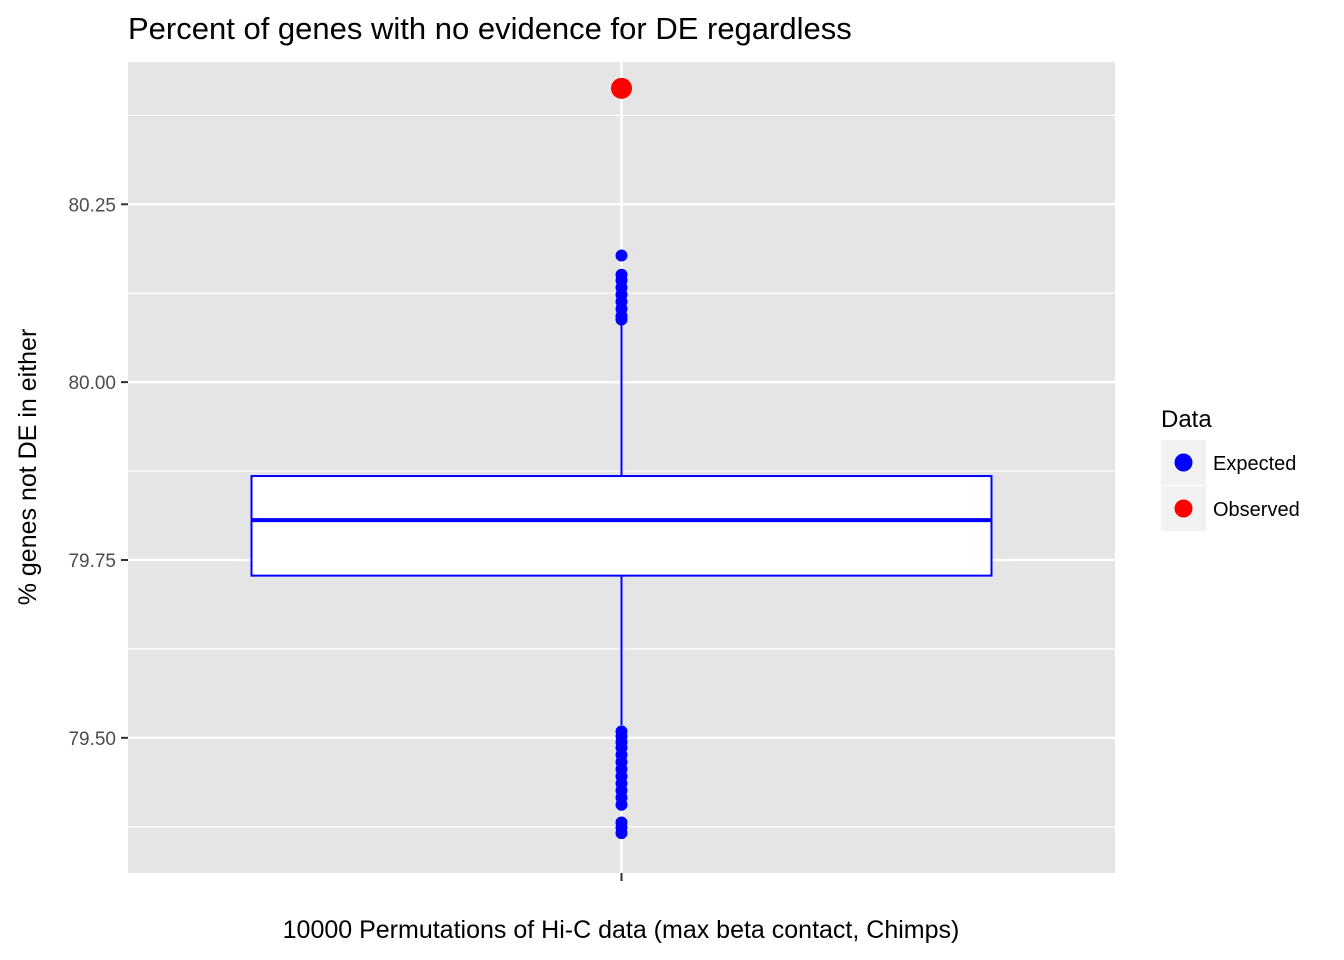  I want to click on outlier-points, so click(621, 544).